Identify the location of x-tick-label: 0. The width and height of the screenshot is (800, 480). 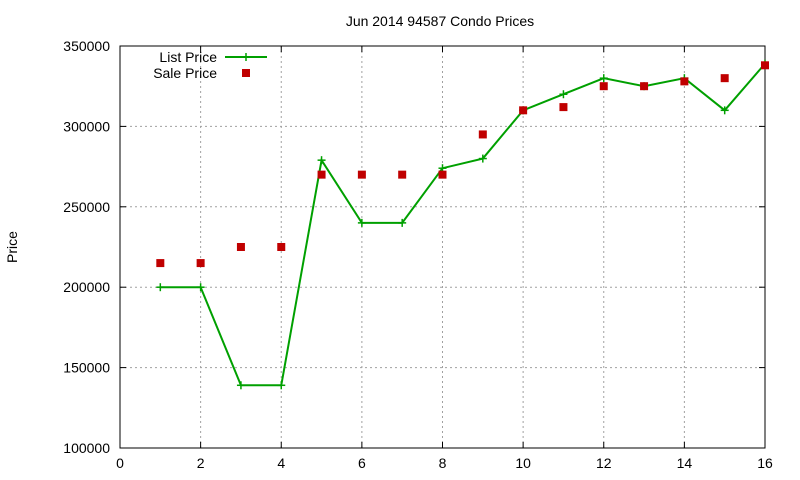
(120, 463).